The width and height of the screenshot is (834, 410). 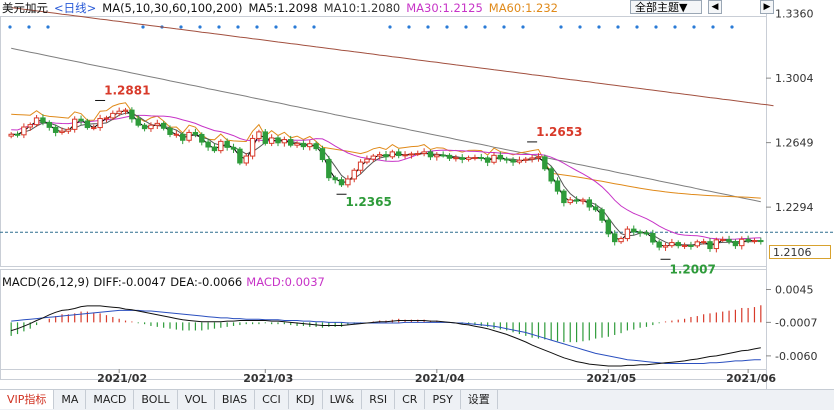 I want to click on tab-2: MACD, so click(x=110, y=399).